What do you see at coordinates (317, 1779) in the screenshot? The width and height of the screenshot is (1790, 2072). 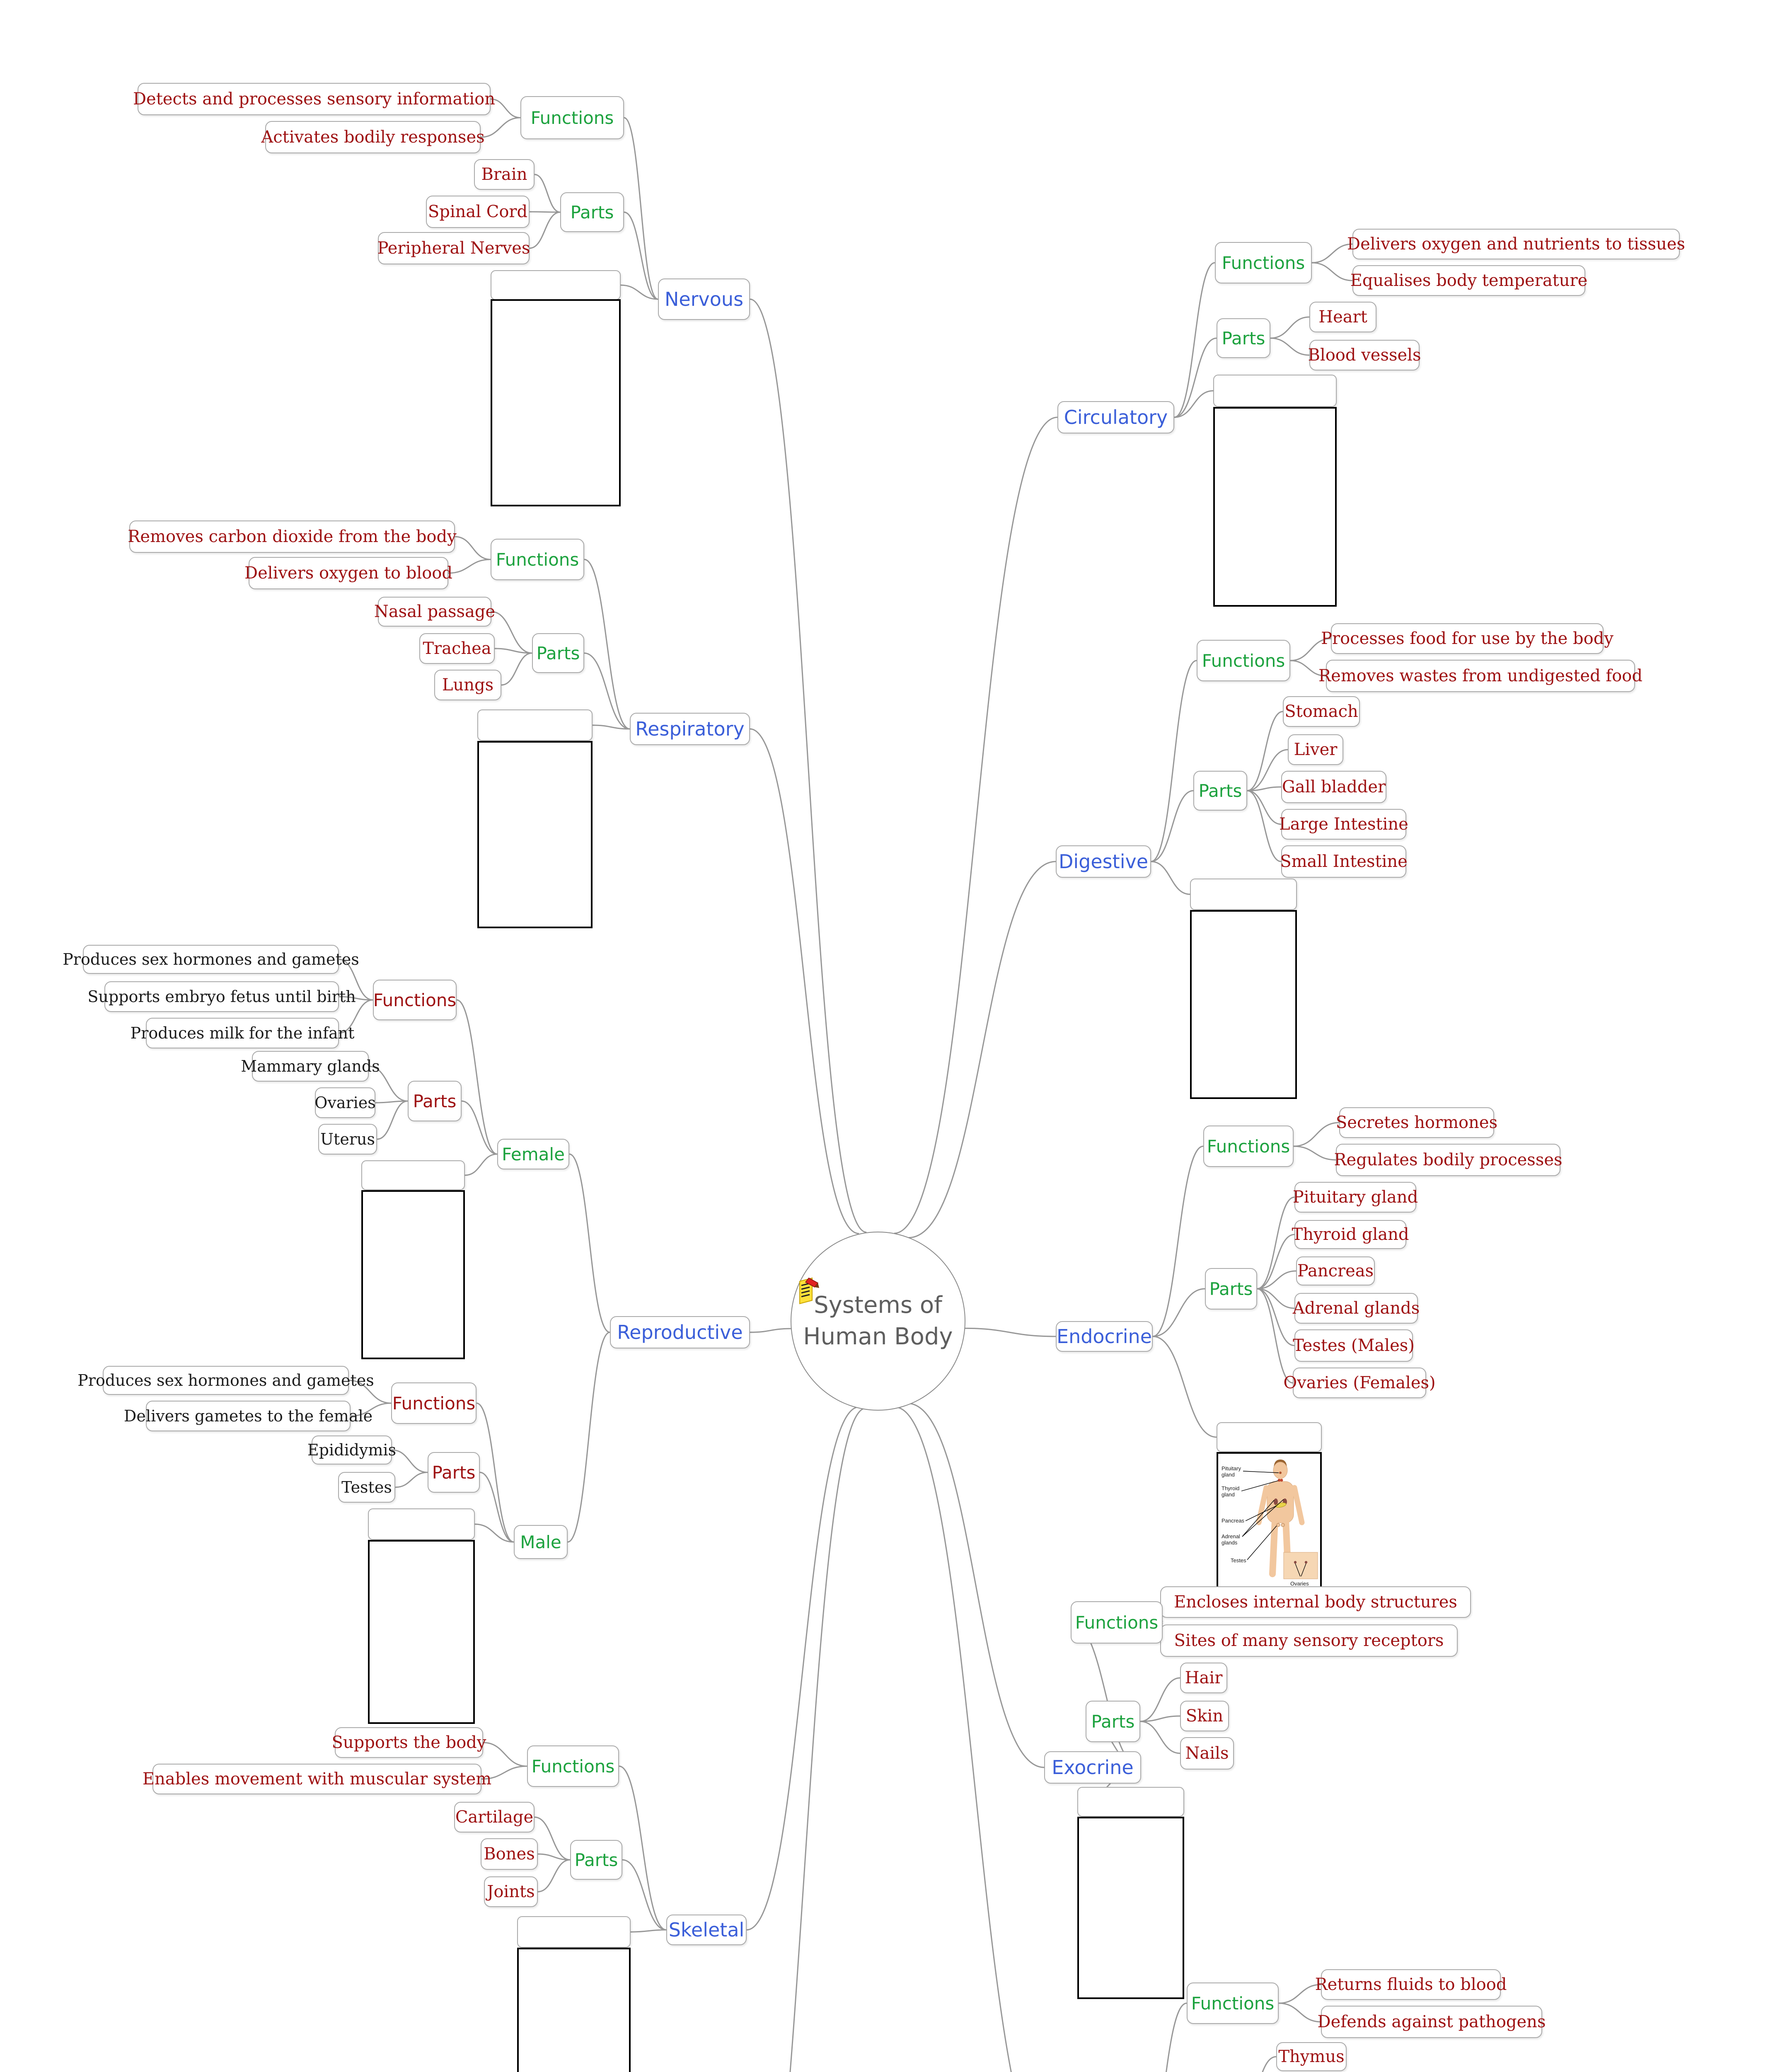 I see `skeletal-function-movement: Enables movement with muscular system` at bounding box center [317, 1779].